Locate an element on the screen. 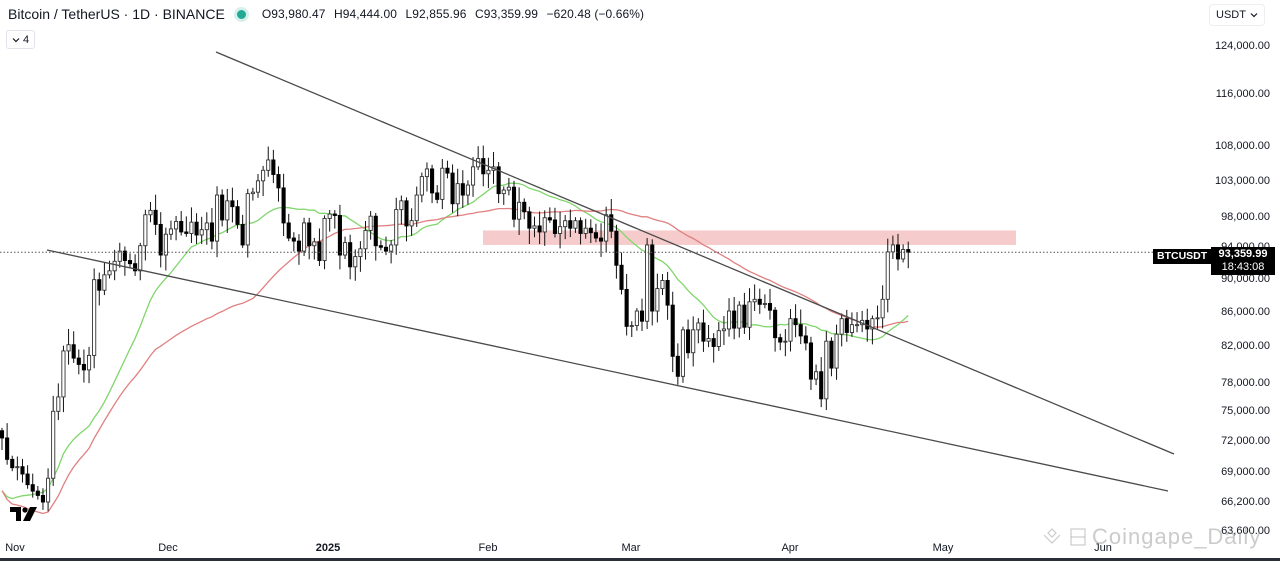 The image size is (1280, 561). currency-value: USDT is located at coordinates (1231, 15).